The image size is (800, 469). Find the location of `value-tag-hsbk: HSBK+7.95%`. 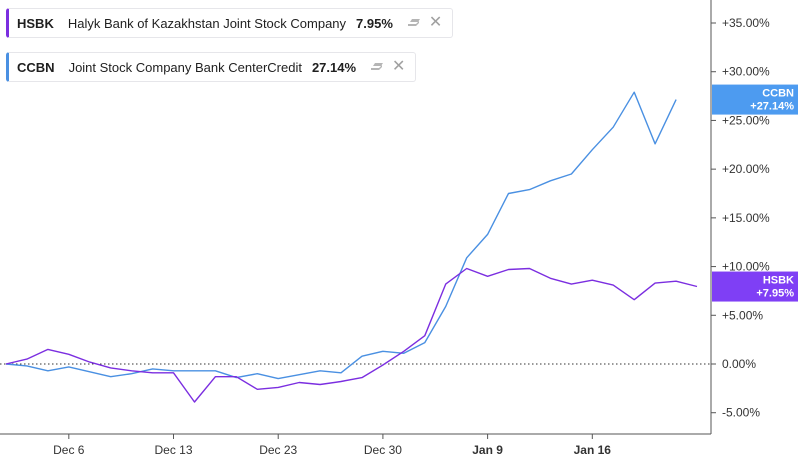

value-tag-hsbk: HSBK+7.95% is located at coordinates (755, 286).